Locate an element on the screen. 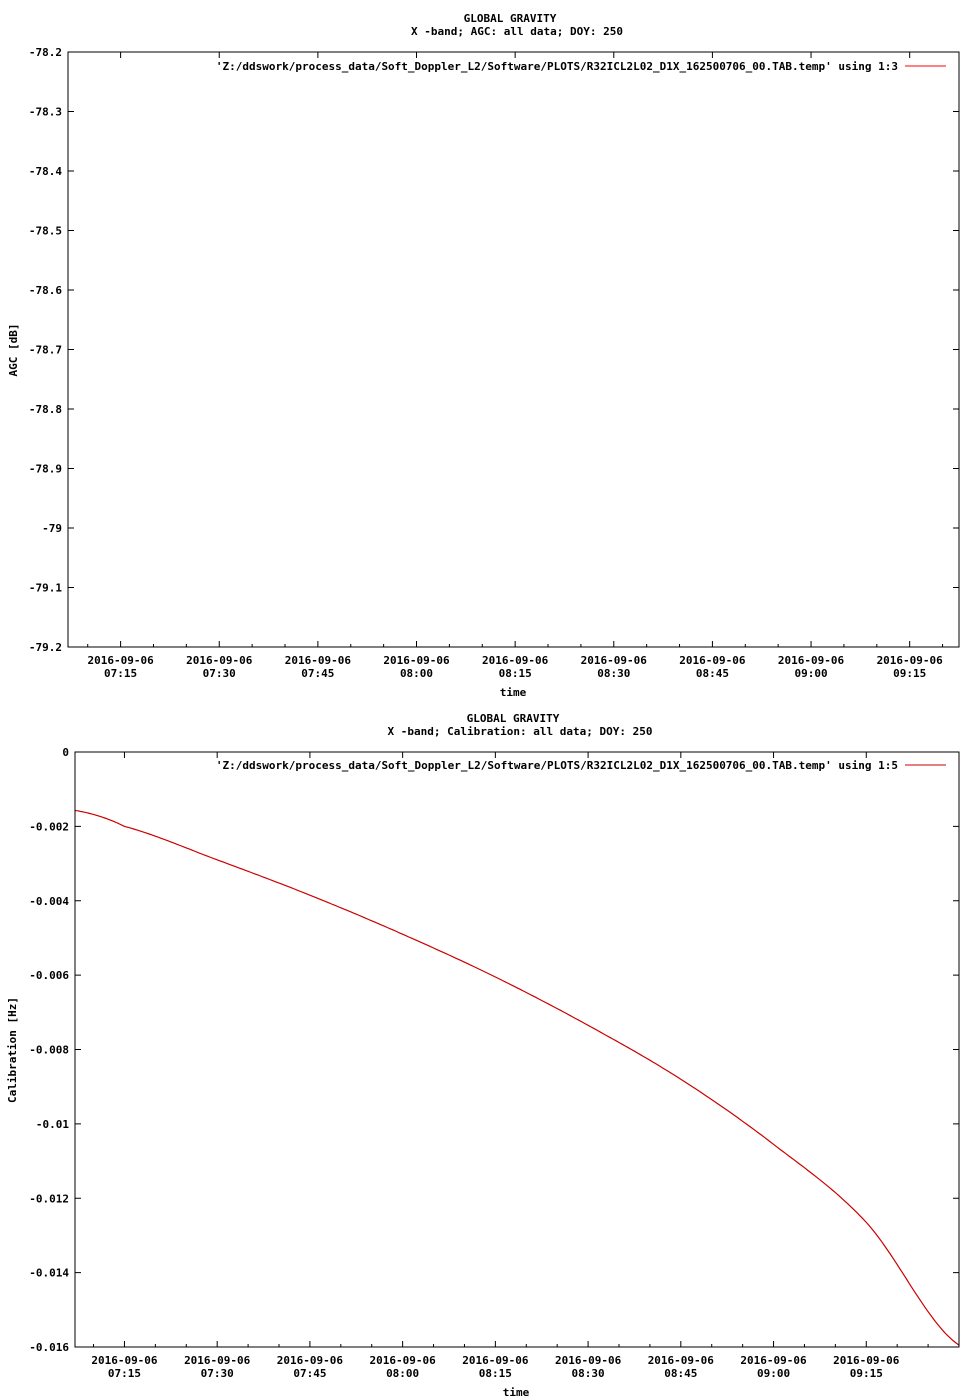 This screenshot has height=1400, width=980. calibration-y-tick-label: -0.016 is located at coordinates (49, 1347).